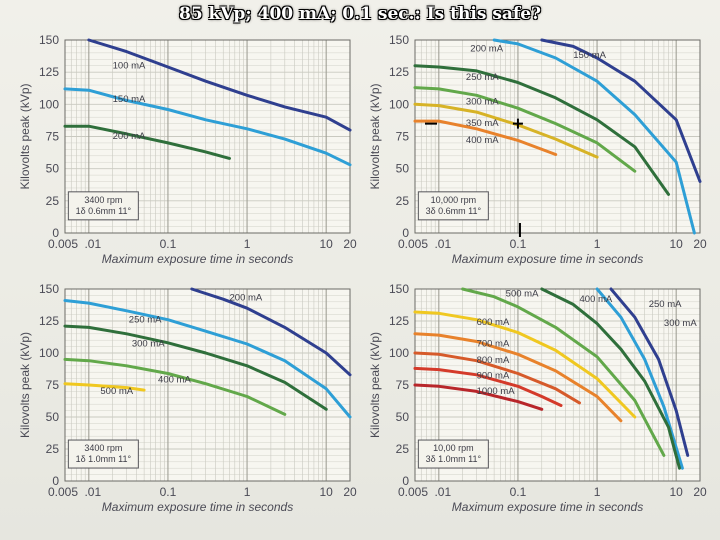  I want to click on series-label: 500 mA, so click(522, 294).